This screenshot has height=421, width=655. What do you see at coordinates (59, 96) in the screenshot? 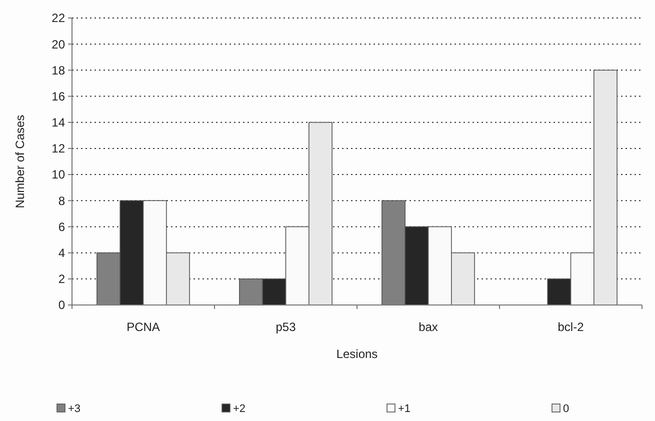
I see `y-tick-label: 16` at bounding box center [59, 96].